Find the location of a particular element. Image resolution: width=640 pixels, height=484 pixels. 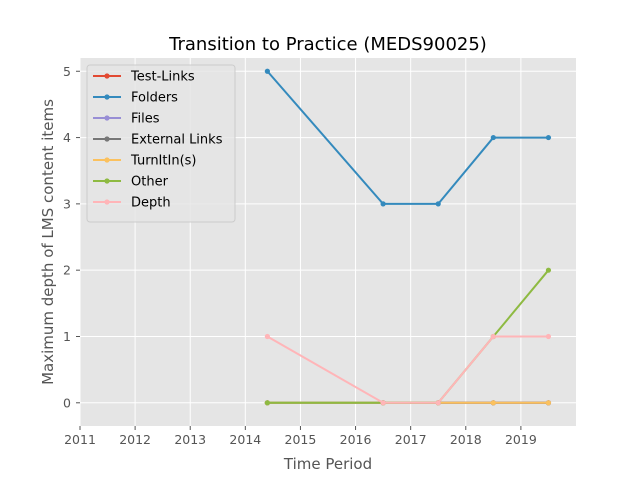

legend-item: Files is located at coordinates (126, 119).